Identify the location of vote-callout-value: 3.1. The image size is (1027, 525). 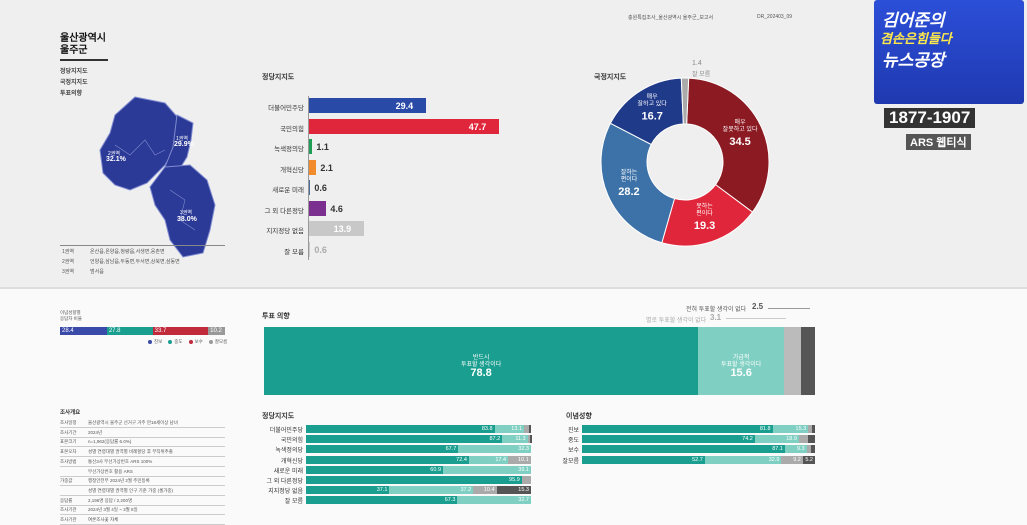
(716, 317).